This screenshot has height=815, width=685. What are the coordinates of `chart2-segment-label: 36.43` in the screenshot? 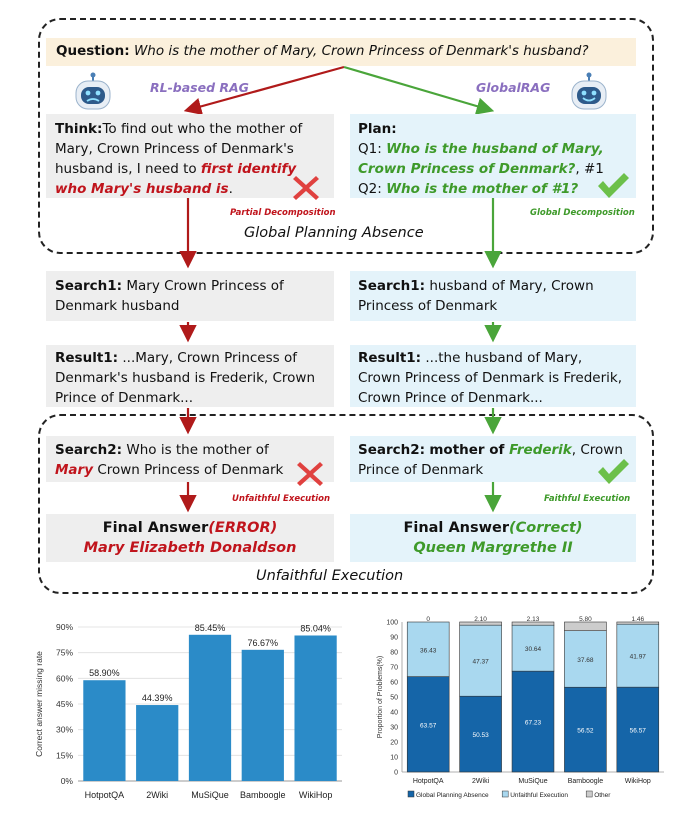 It's located at (428, 650).